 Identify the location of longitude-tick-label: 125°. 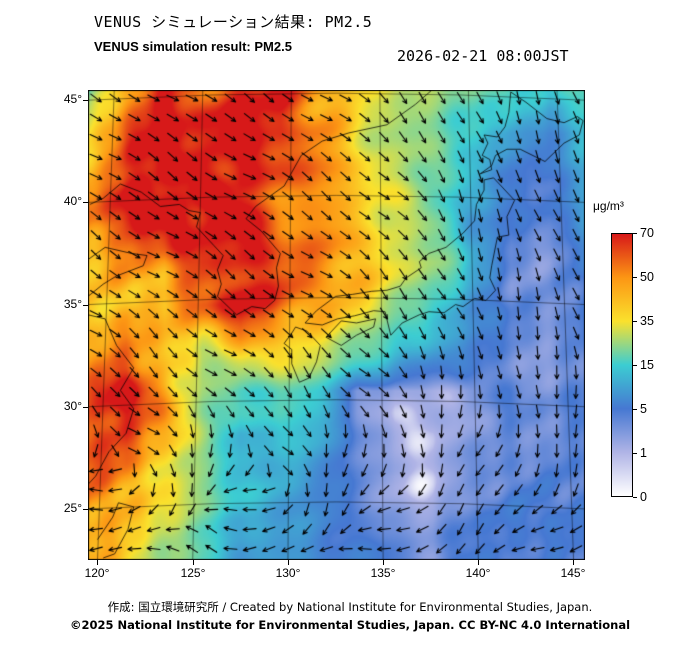
(193, 573).